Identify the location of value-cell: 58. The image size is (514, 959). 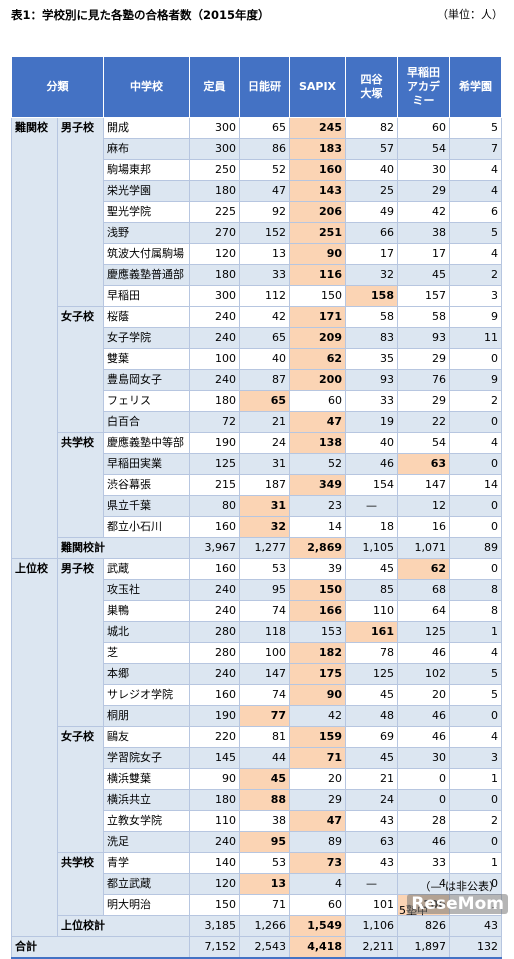
(423, 317).